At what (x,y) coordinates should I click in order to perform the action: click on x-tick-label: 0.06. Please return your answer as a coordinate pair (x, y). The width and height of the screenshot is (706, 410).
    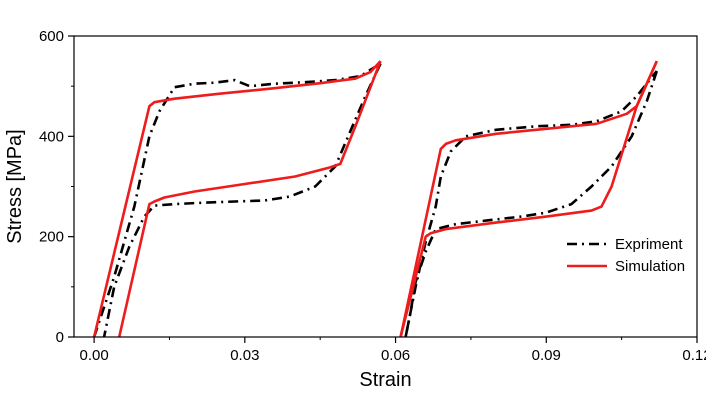
    Looking at the image, I should click on (395, 355).